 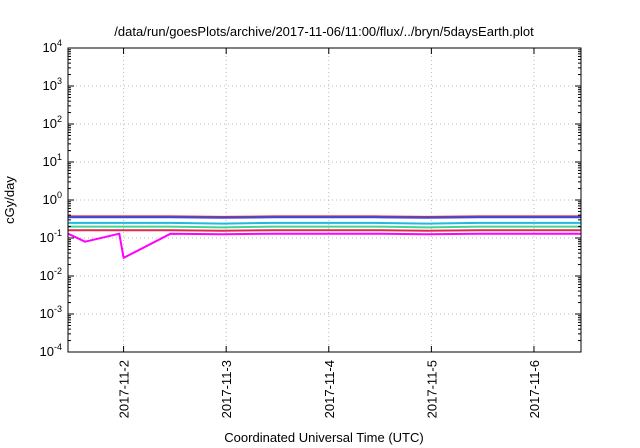 I want to click on x-tick-label: 2017-11-4, so click(x=329, y=389).